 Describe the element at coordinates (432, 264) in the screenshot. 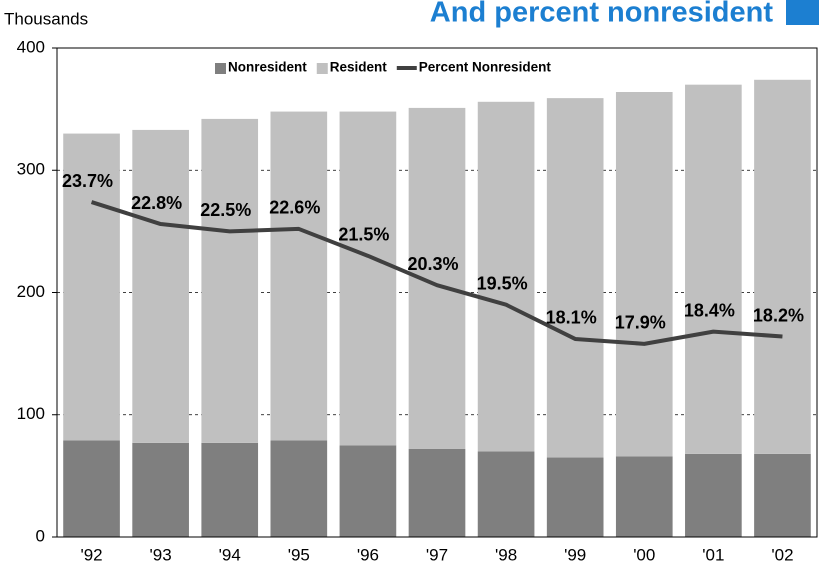

I see `data-label: 20.3%` at that location.